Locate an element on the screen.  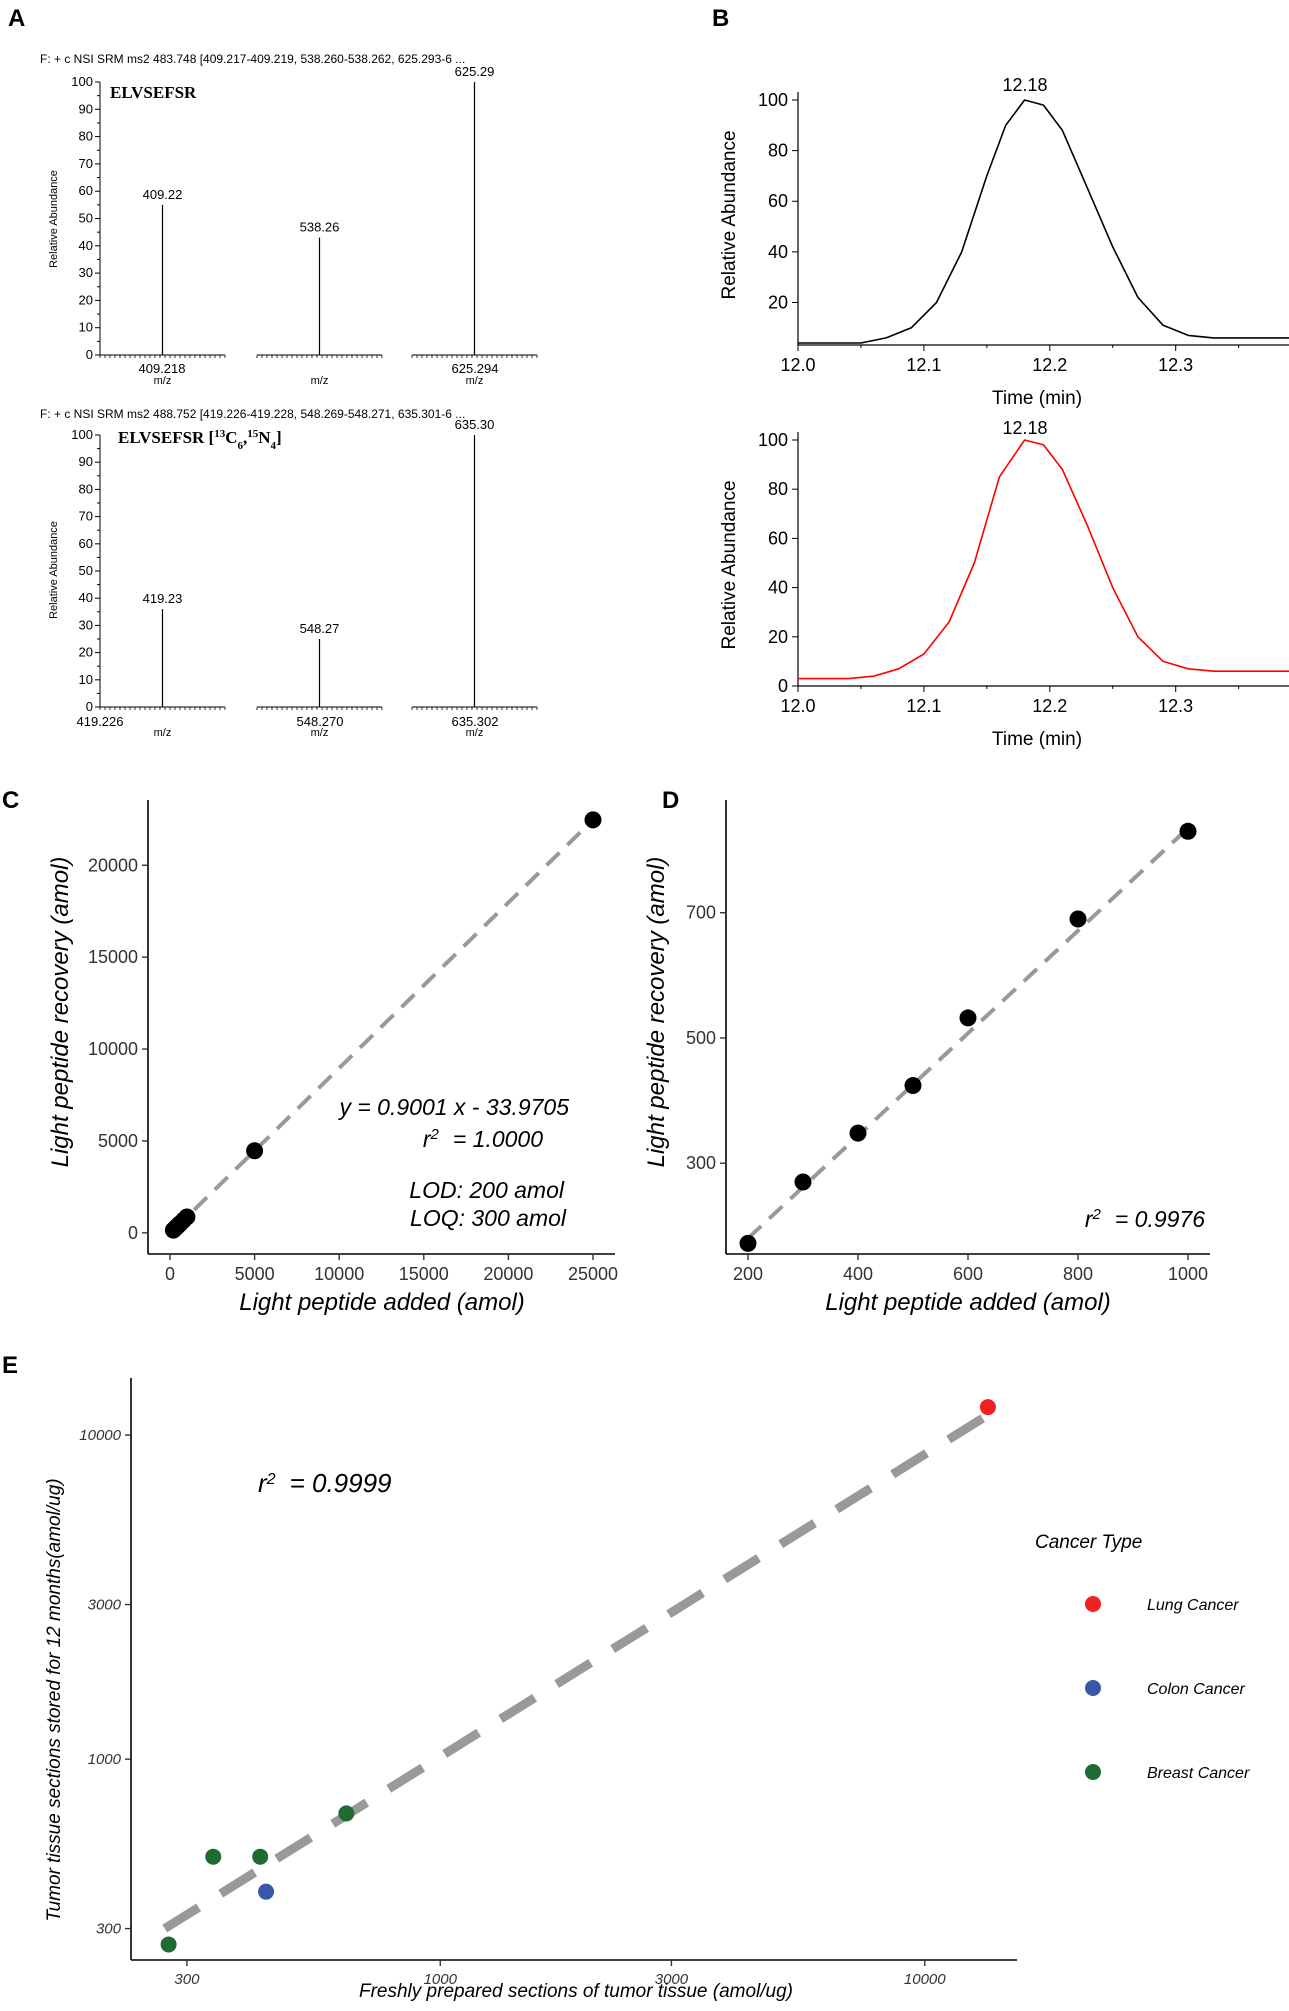
e-y-tick-label: 10000 is located at coordinates (100, 1435).